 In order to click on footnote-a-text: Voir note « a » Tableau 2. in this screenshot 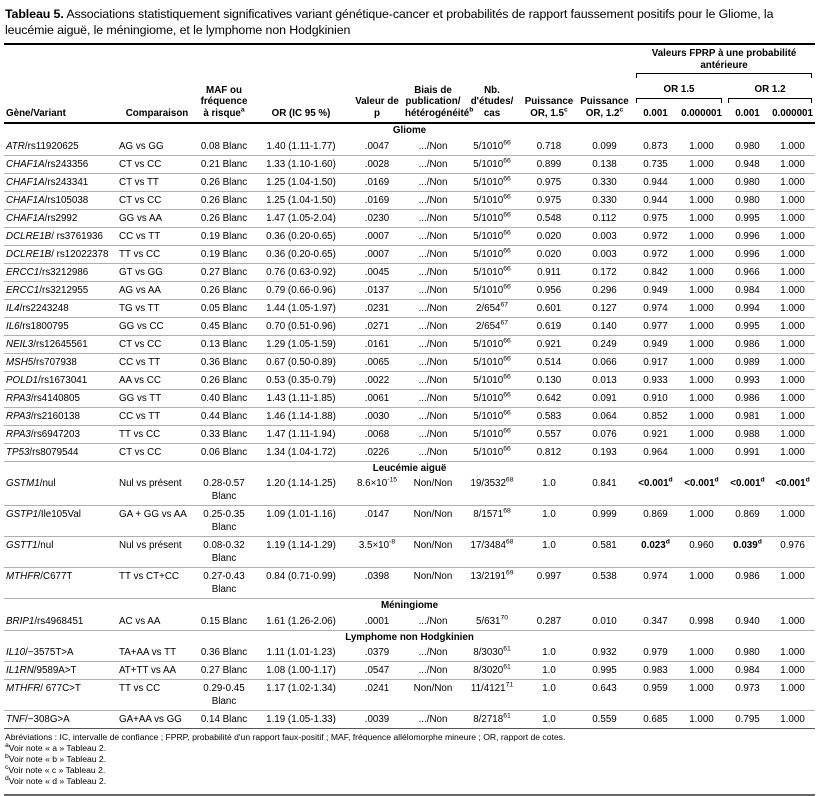, I will do `click(57, 748)`.